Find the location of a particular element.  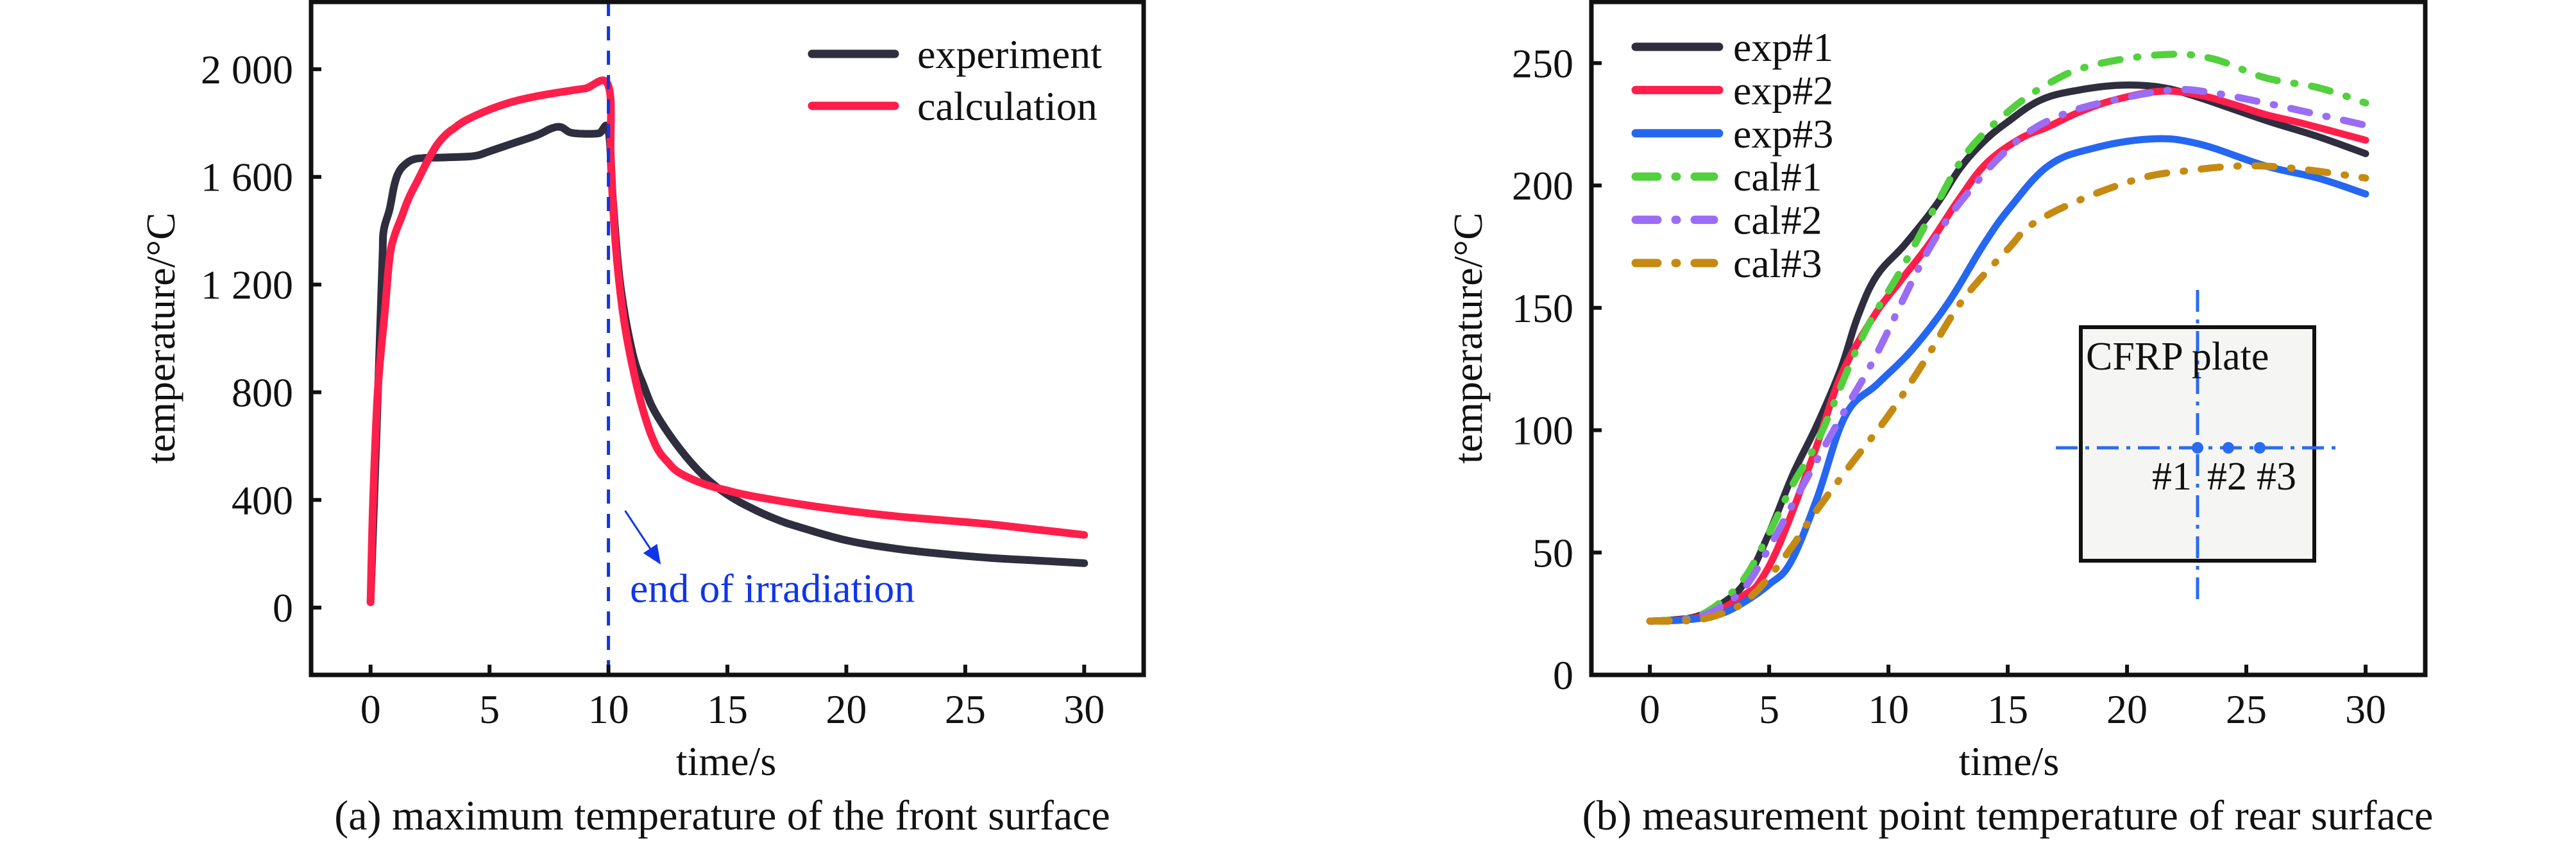

y-tick-label: 200 is located at coordinates (1542, 186).